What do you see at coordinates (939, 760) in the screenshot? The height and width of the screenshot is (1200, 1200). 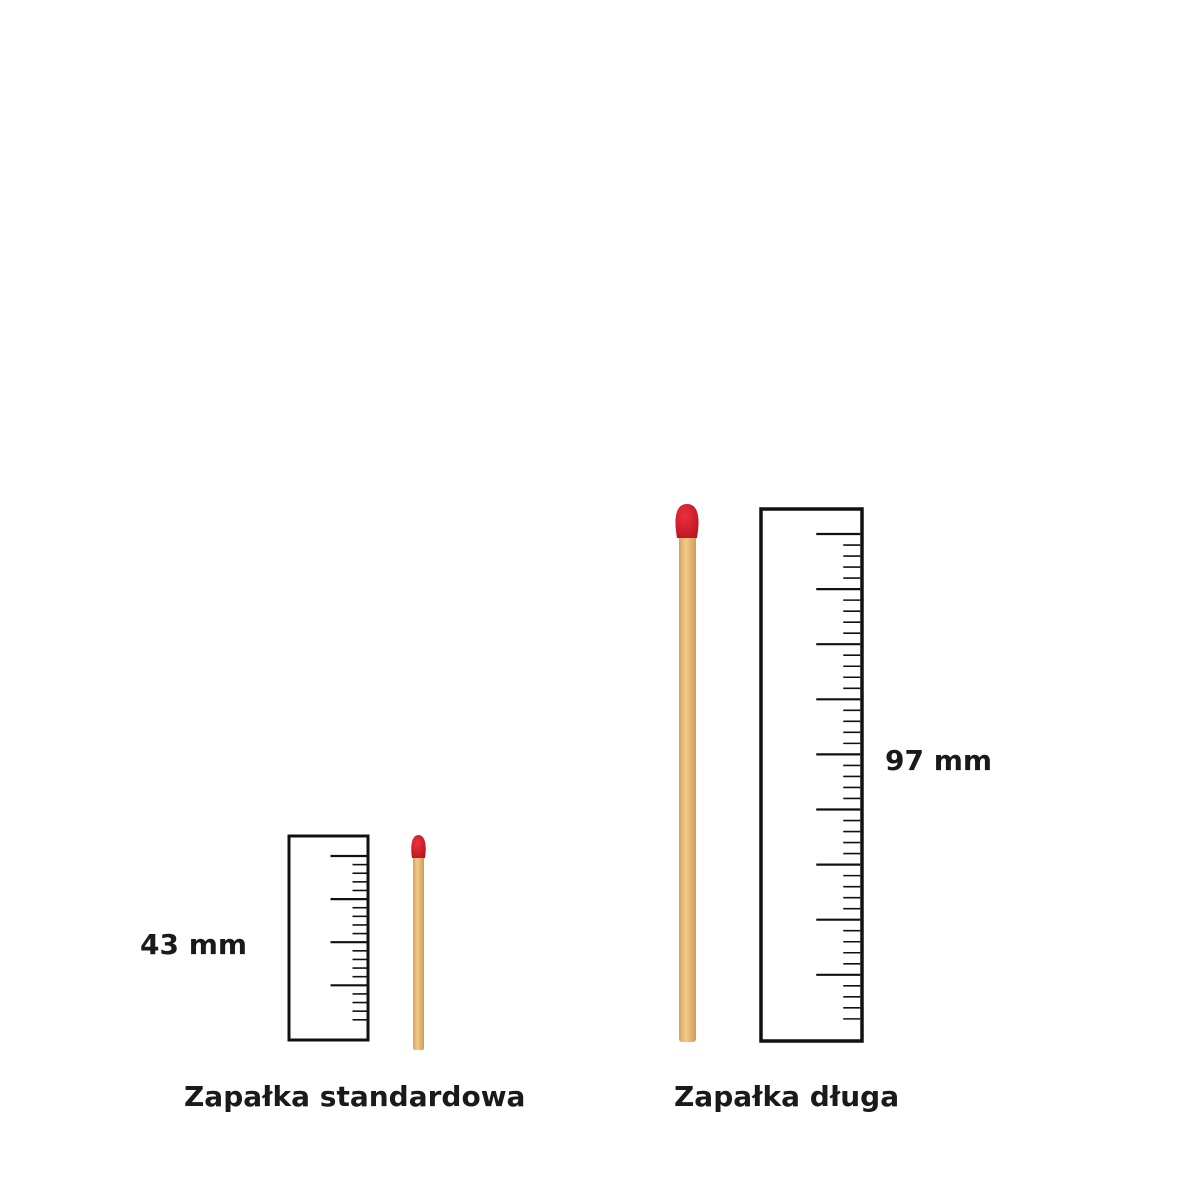 I see `length-label-long: 97 mm` at bounding box center [939, 760].